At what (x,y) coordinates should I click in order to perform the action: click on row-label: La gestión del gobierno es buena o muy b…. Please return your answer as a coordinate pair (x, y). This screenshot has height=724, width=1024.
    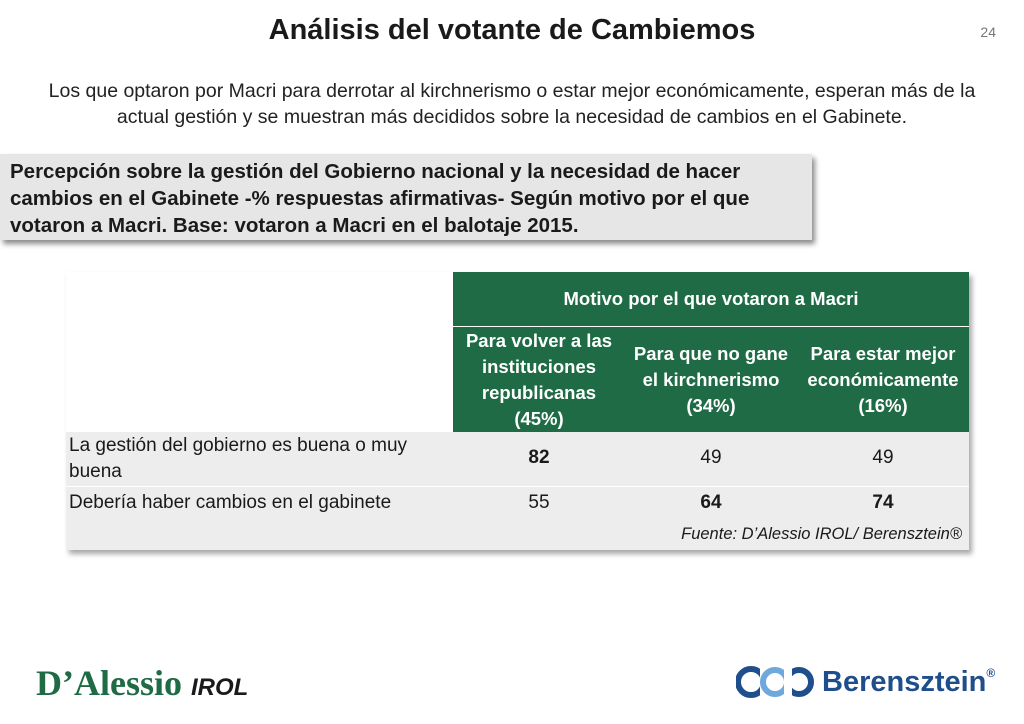
    Looking at the image, I should click on (238, 458).